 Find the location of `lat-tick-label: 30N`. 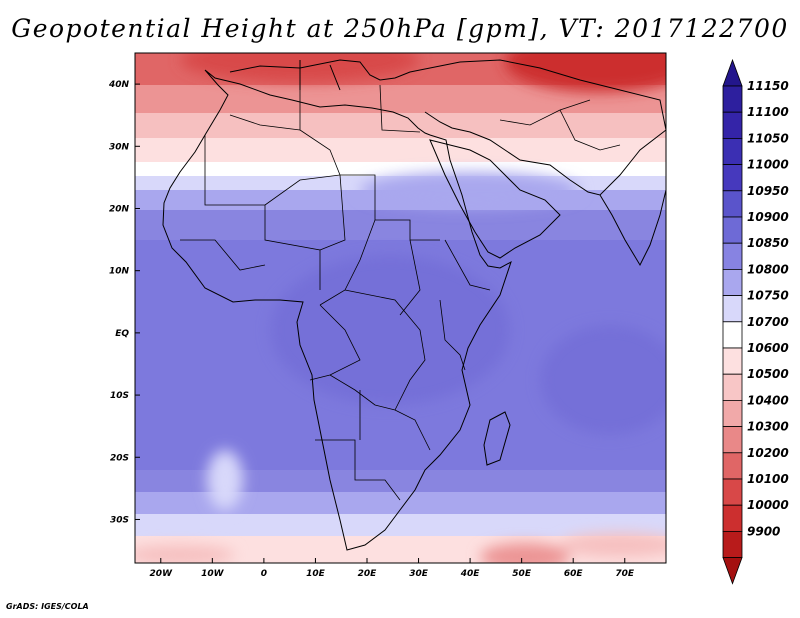

lat-tick-label: 30N is located at coordinates (119, 147).